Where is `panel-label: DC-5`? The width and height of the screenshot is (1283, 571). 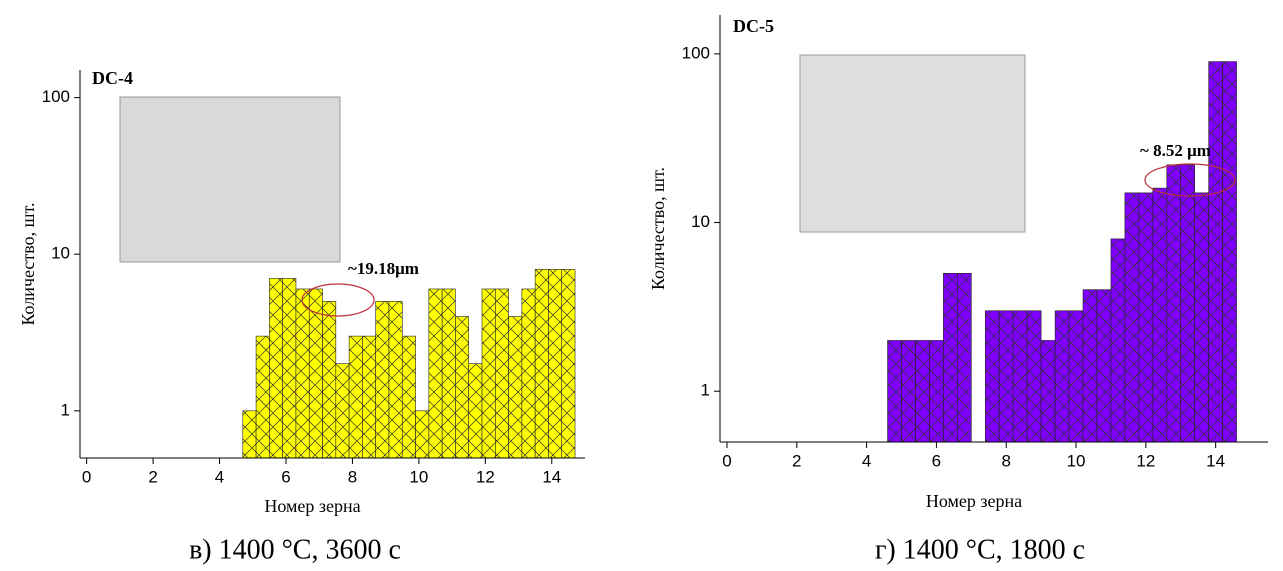 panel-label: DC-5 is located at coordinates (753, 26).